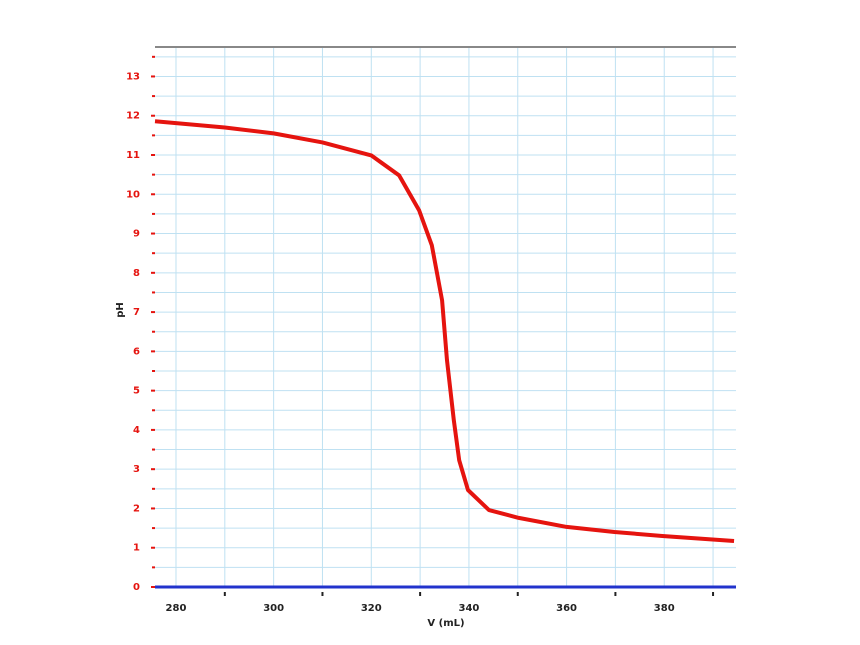  Describe the element at coordinates (136, 351) in the screenshot. I see `y-tick-label: 6` at that location.